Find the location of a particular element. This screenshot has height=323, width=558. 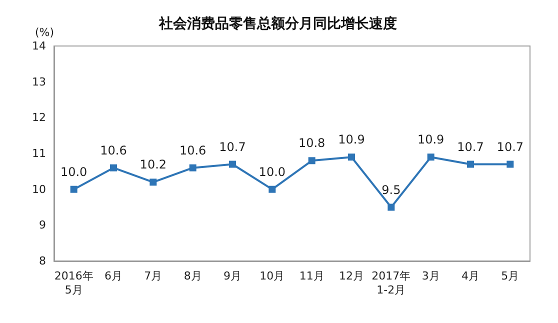

x-tick-label: 11月 is located at coordinates (311, 276).